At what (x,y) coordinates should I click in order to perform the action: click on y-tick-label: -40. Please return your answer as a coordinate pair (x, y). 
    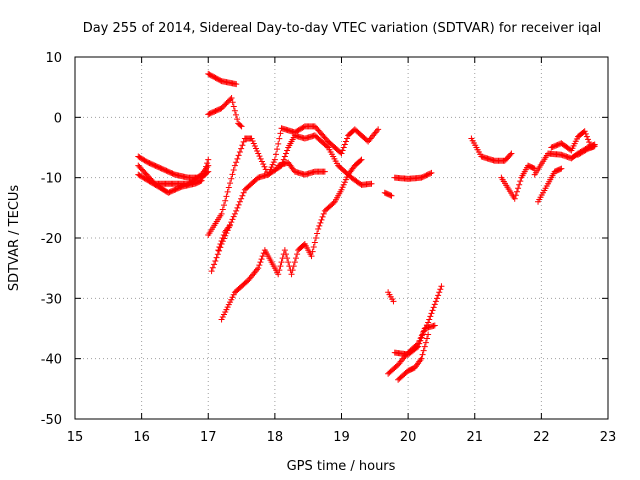
    Looking at the image, I should click on (51, 360).